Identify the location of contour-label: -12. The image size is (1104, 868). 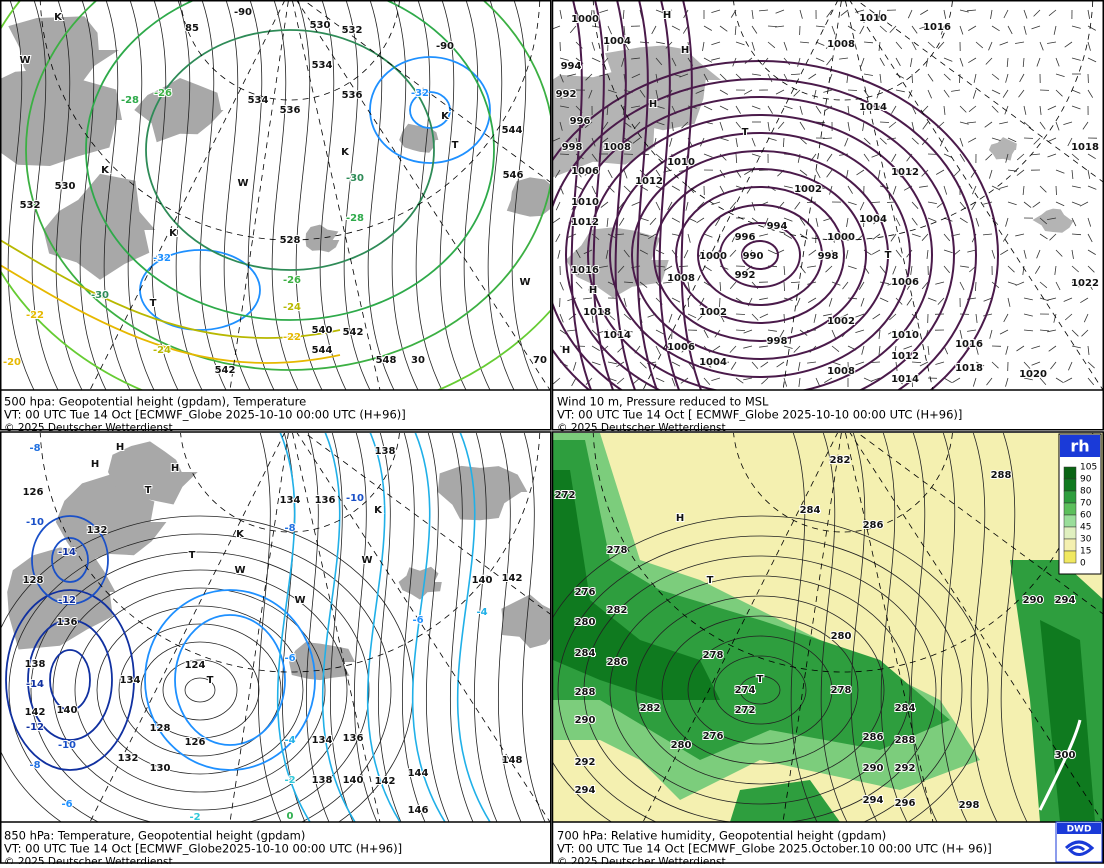
(35, 727).